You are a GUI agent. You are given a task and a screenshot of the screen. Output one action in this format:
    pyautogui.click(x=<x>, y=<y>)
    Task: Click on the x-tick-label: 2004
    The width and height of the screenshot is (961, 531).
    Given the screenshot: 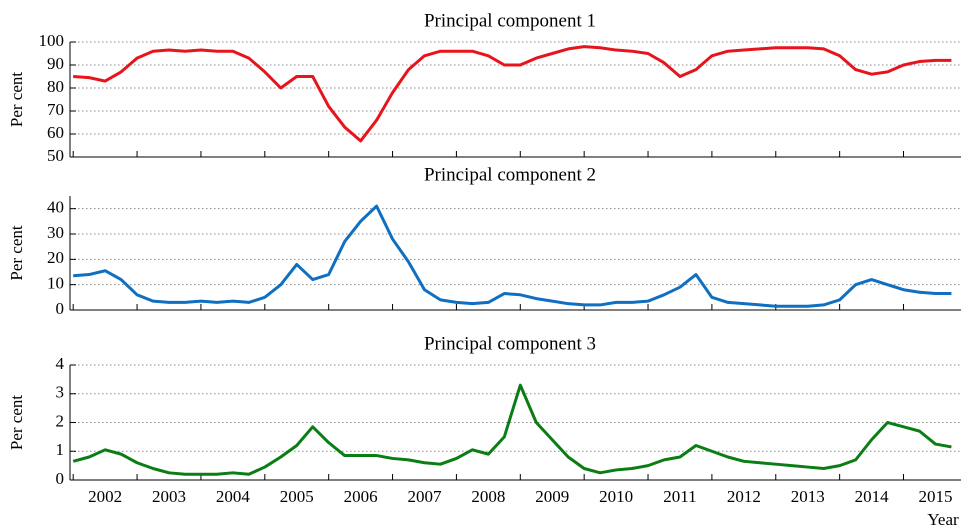 What is the action you would take?
    pyautogui.click(x=233, y=496)
    